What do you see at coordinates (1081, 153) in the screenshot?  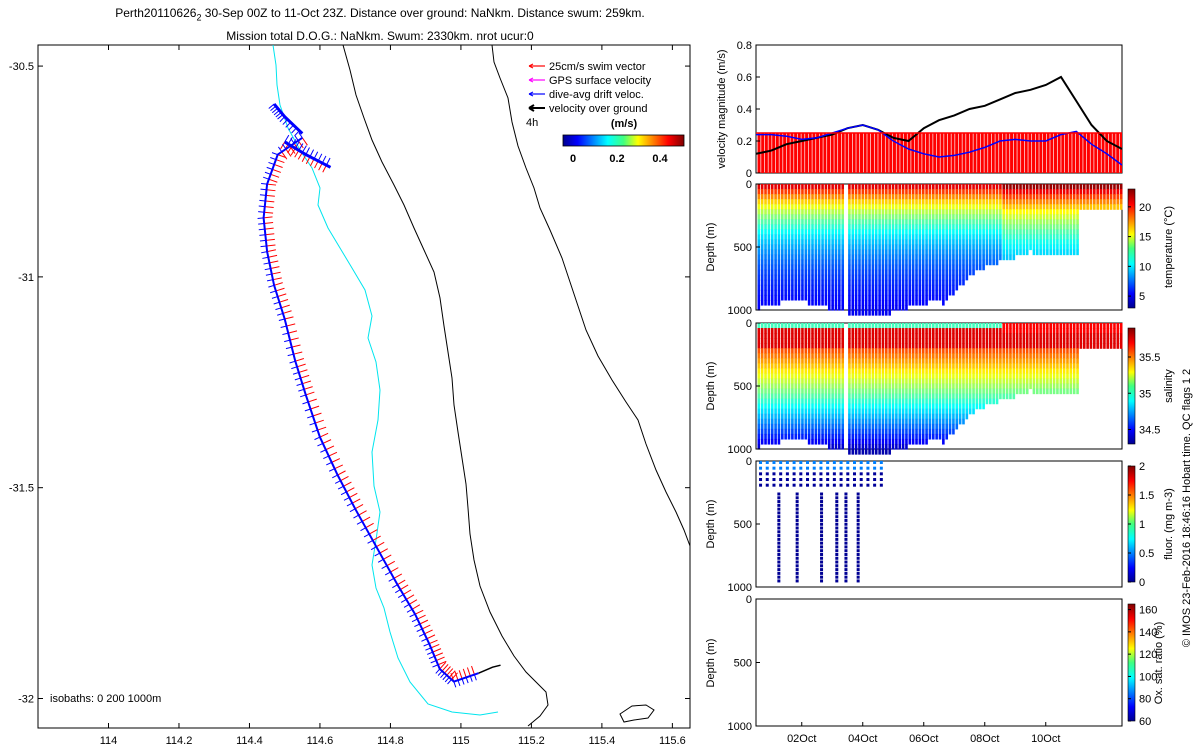 I see `swim-speed-bar` at bounding box center [1081, 153].